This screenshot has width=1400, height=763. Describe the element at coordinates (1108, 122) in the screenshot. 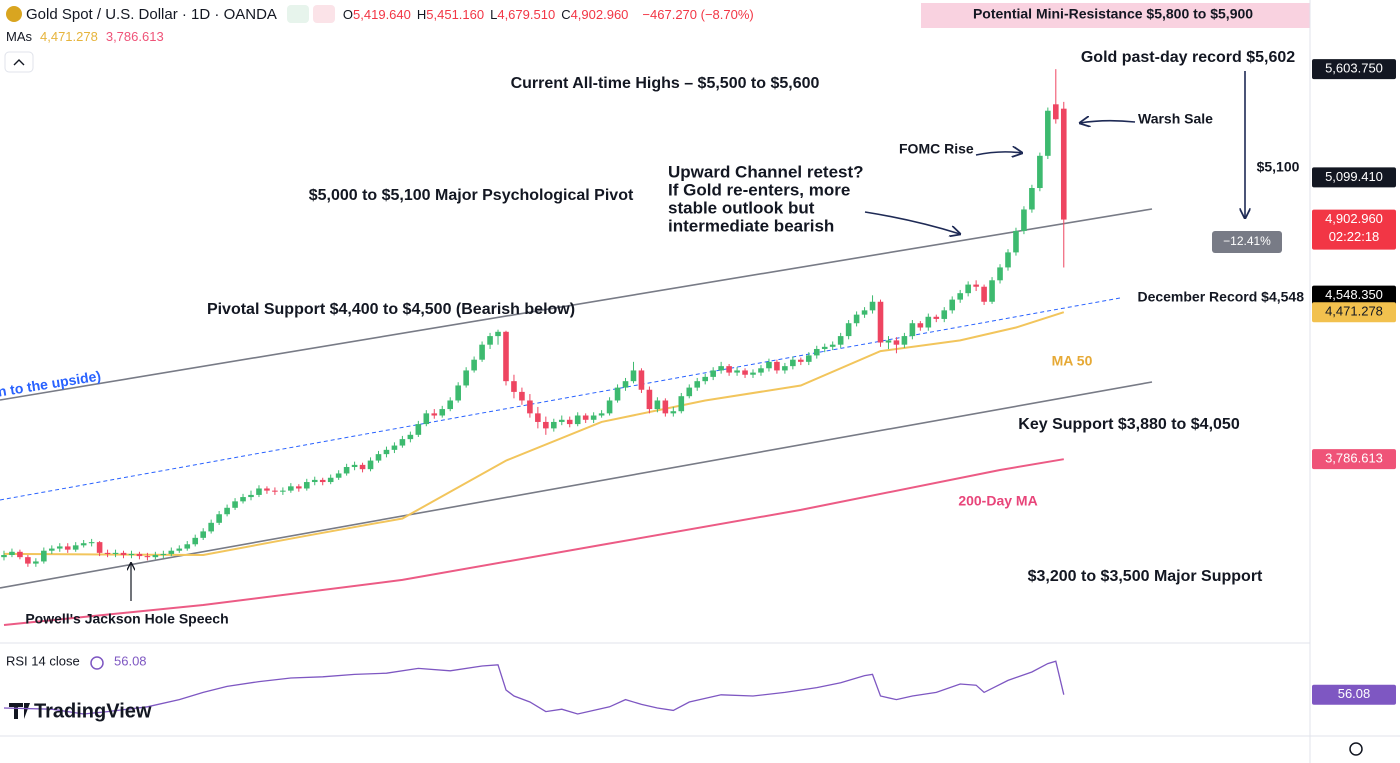

I see `arrow` at that location.